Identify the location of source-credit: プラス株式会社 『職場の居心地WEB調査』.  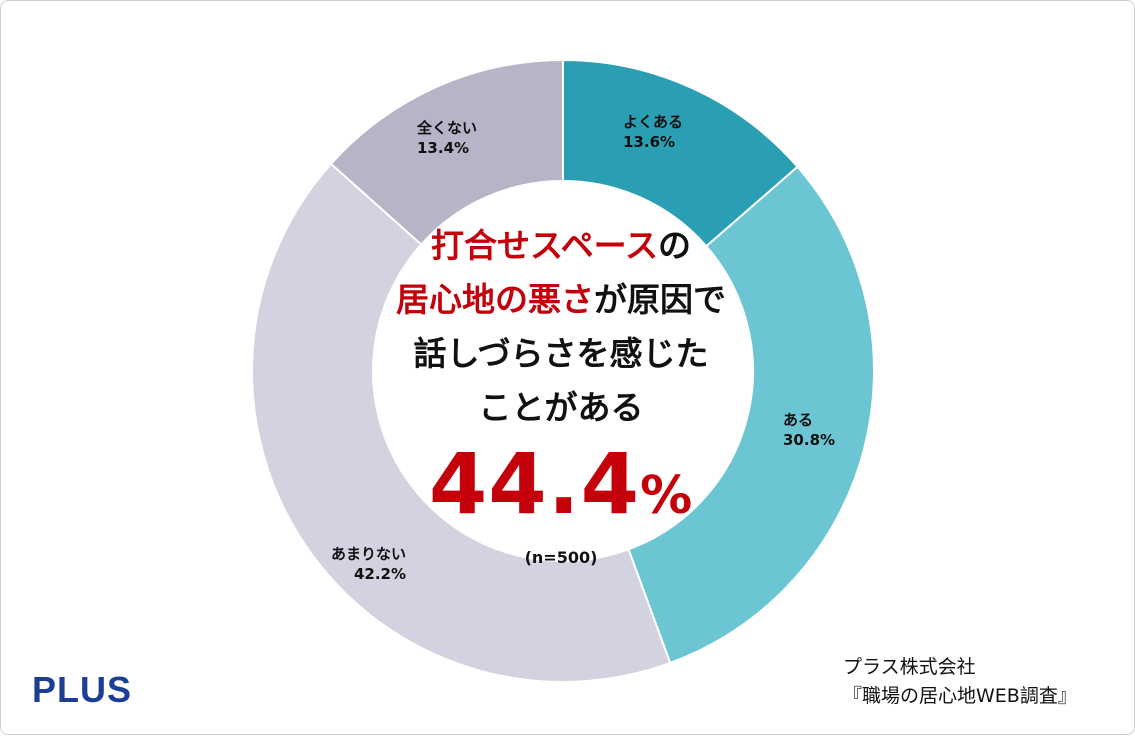
(960, 682).